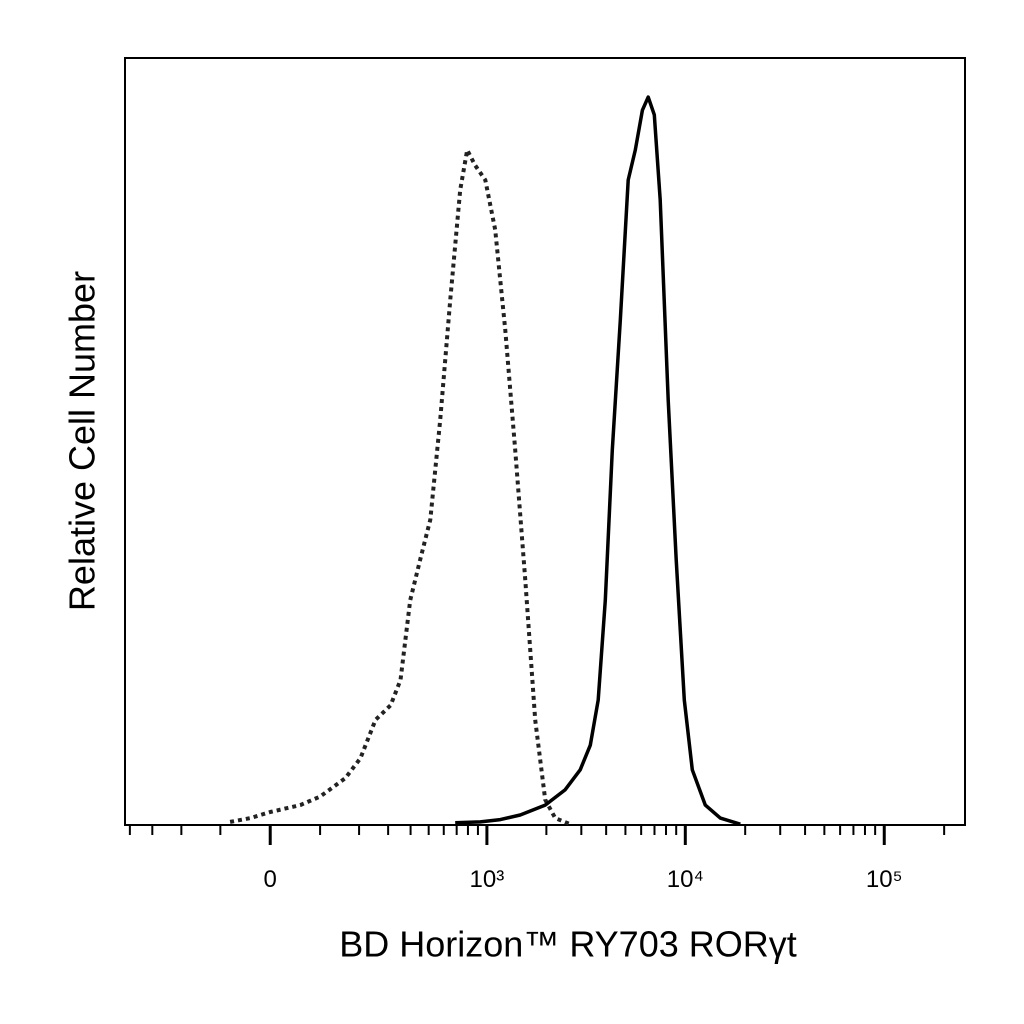 This screenshot has width=1024, height=1024. I want to click on x-tick-label: 10³, so click(487, 879).